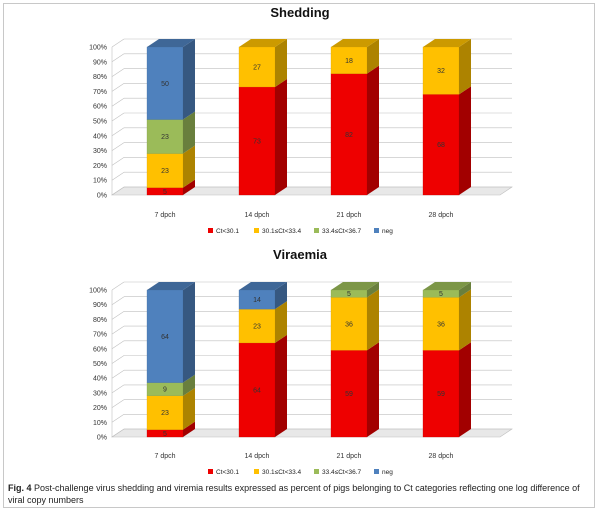 The width and height of the screenshot is (600, 512). Describe the element at coordinates (282, 472) in the screenshot. I see `legend-label: 30.1≤Ct<33.4` at that location.